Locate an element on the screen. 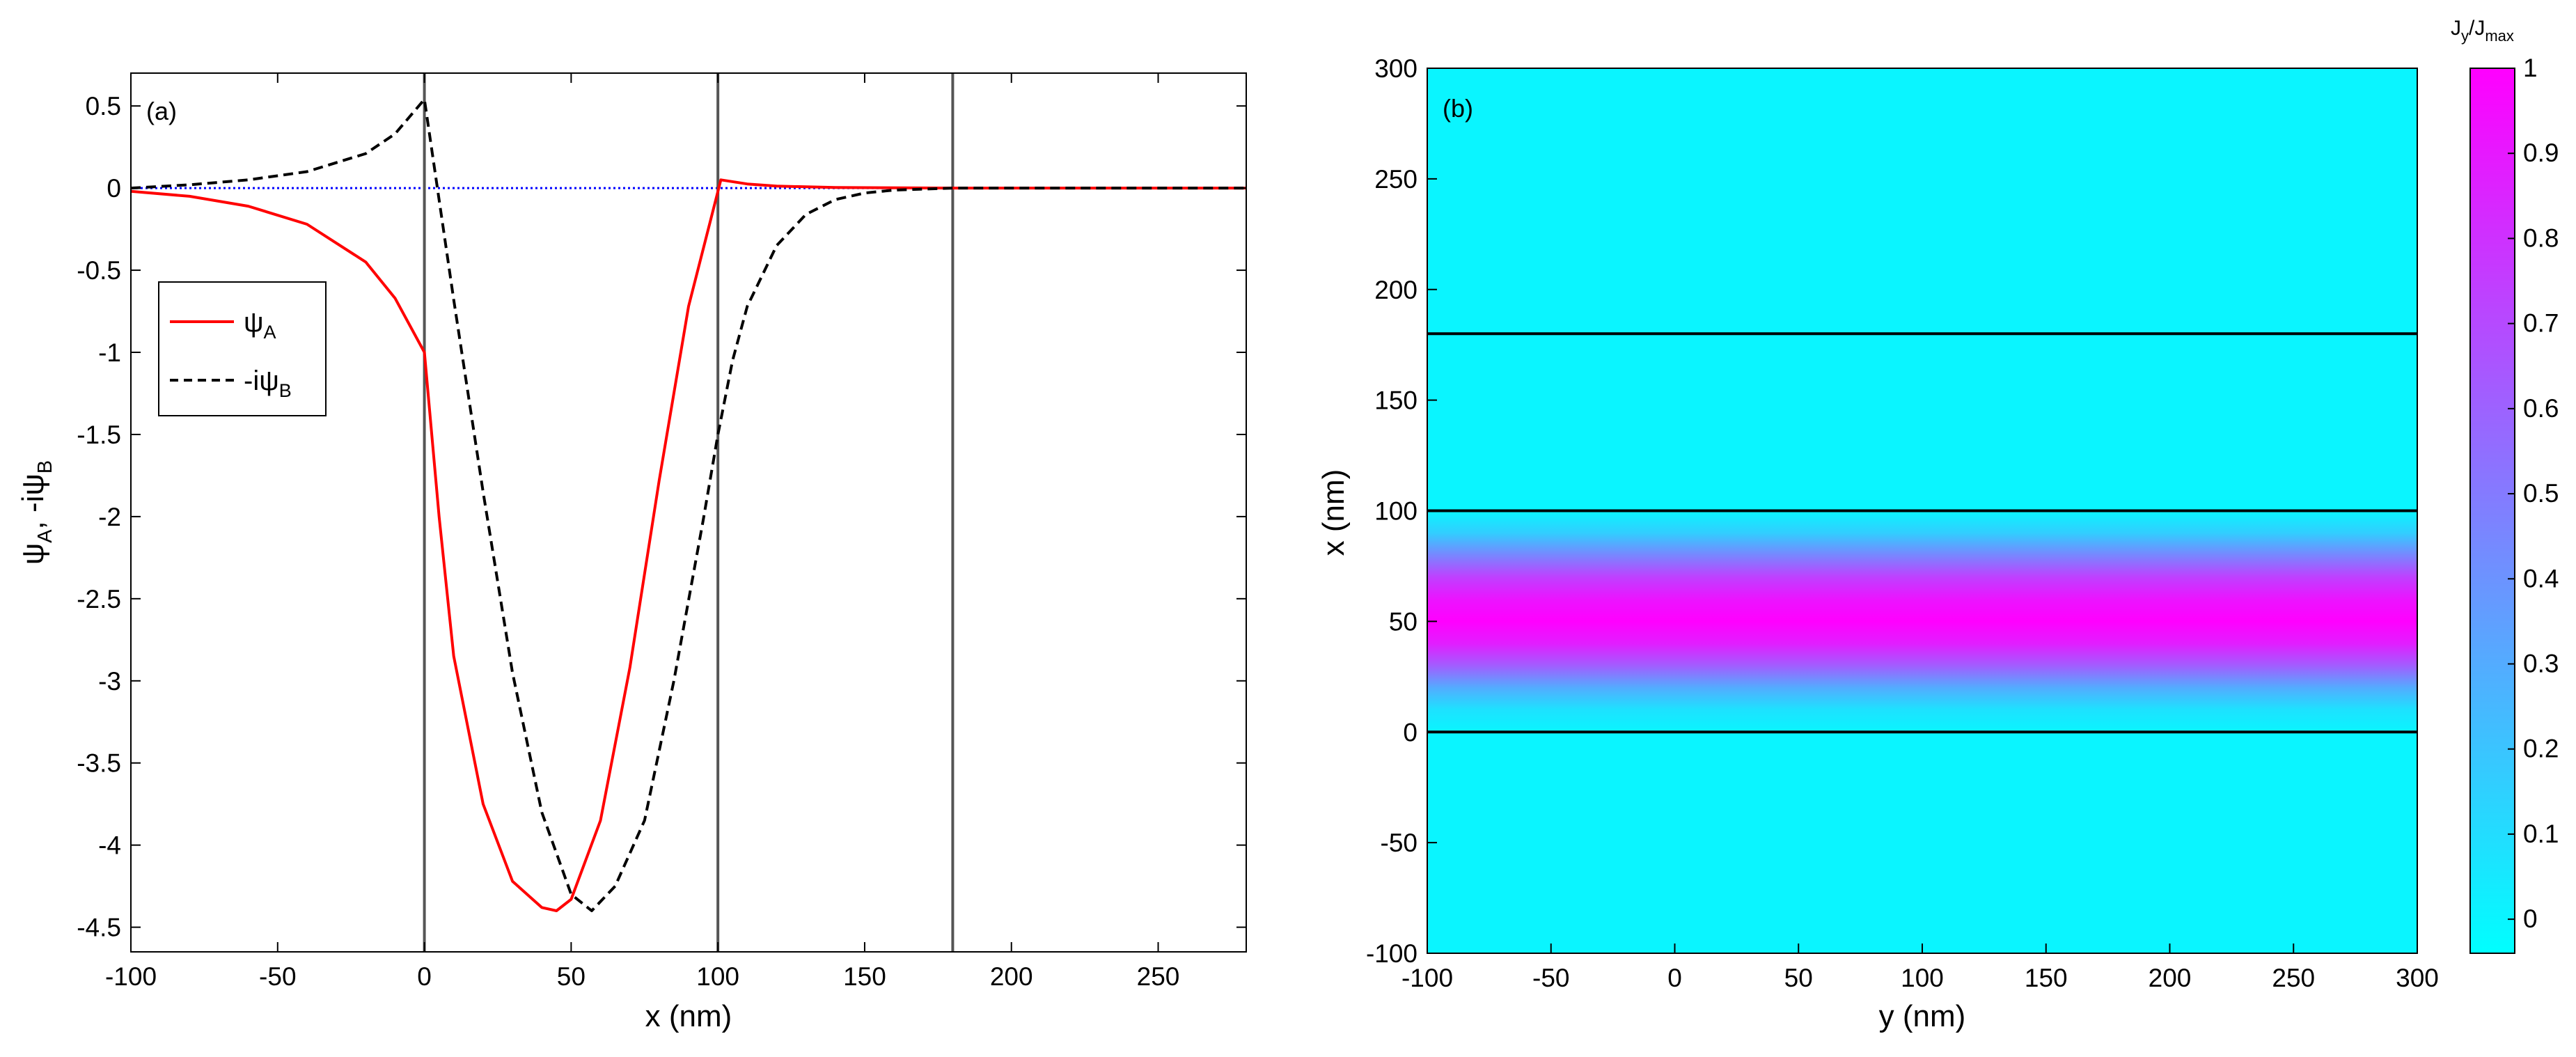 The height and width of the screenshot is (1057, 2576). x-tick-label-b: 50 is located at coordinates (1798, 978).